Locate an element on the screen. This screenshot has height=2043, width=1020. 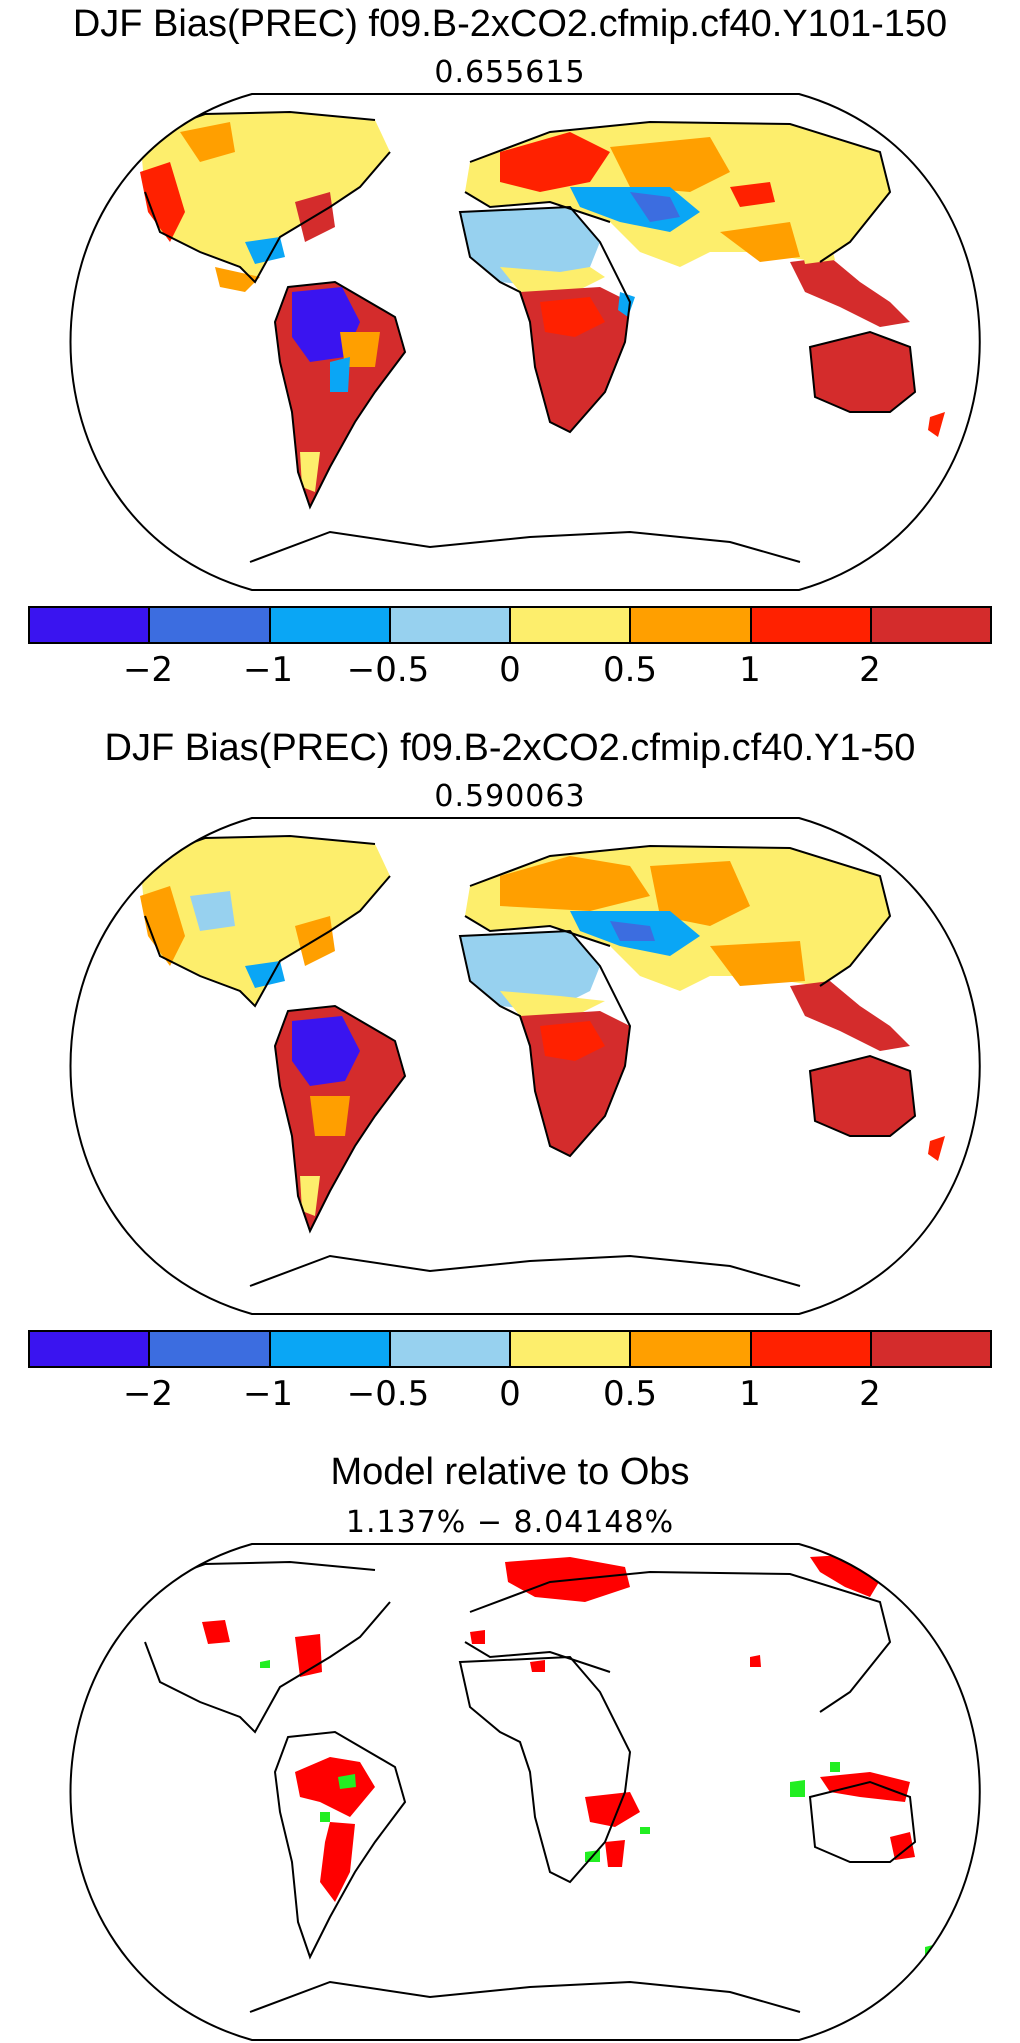
panel-1-colorbar is located at coordinates (510, 625).